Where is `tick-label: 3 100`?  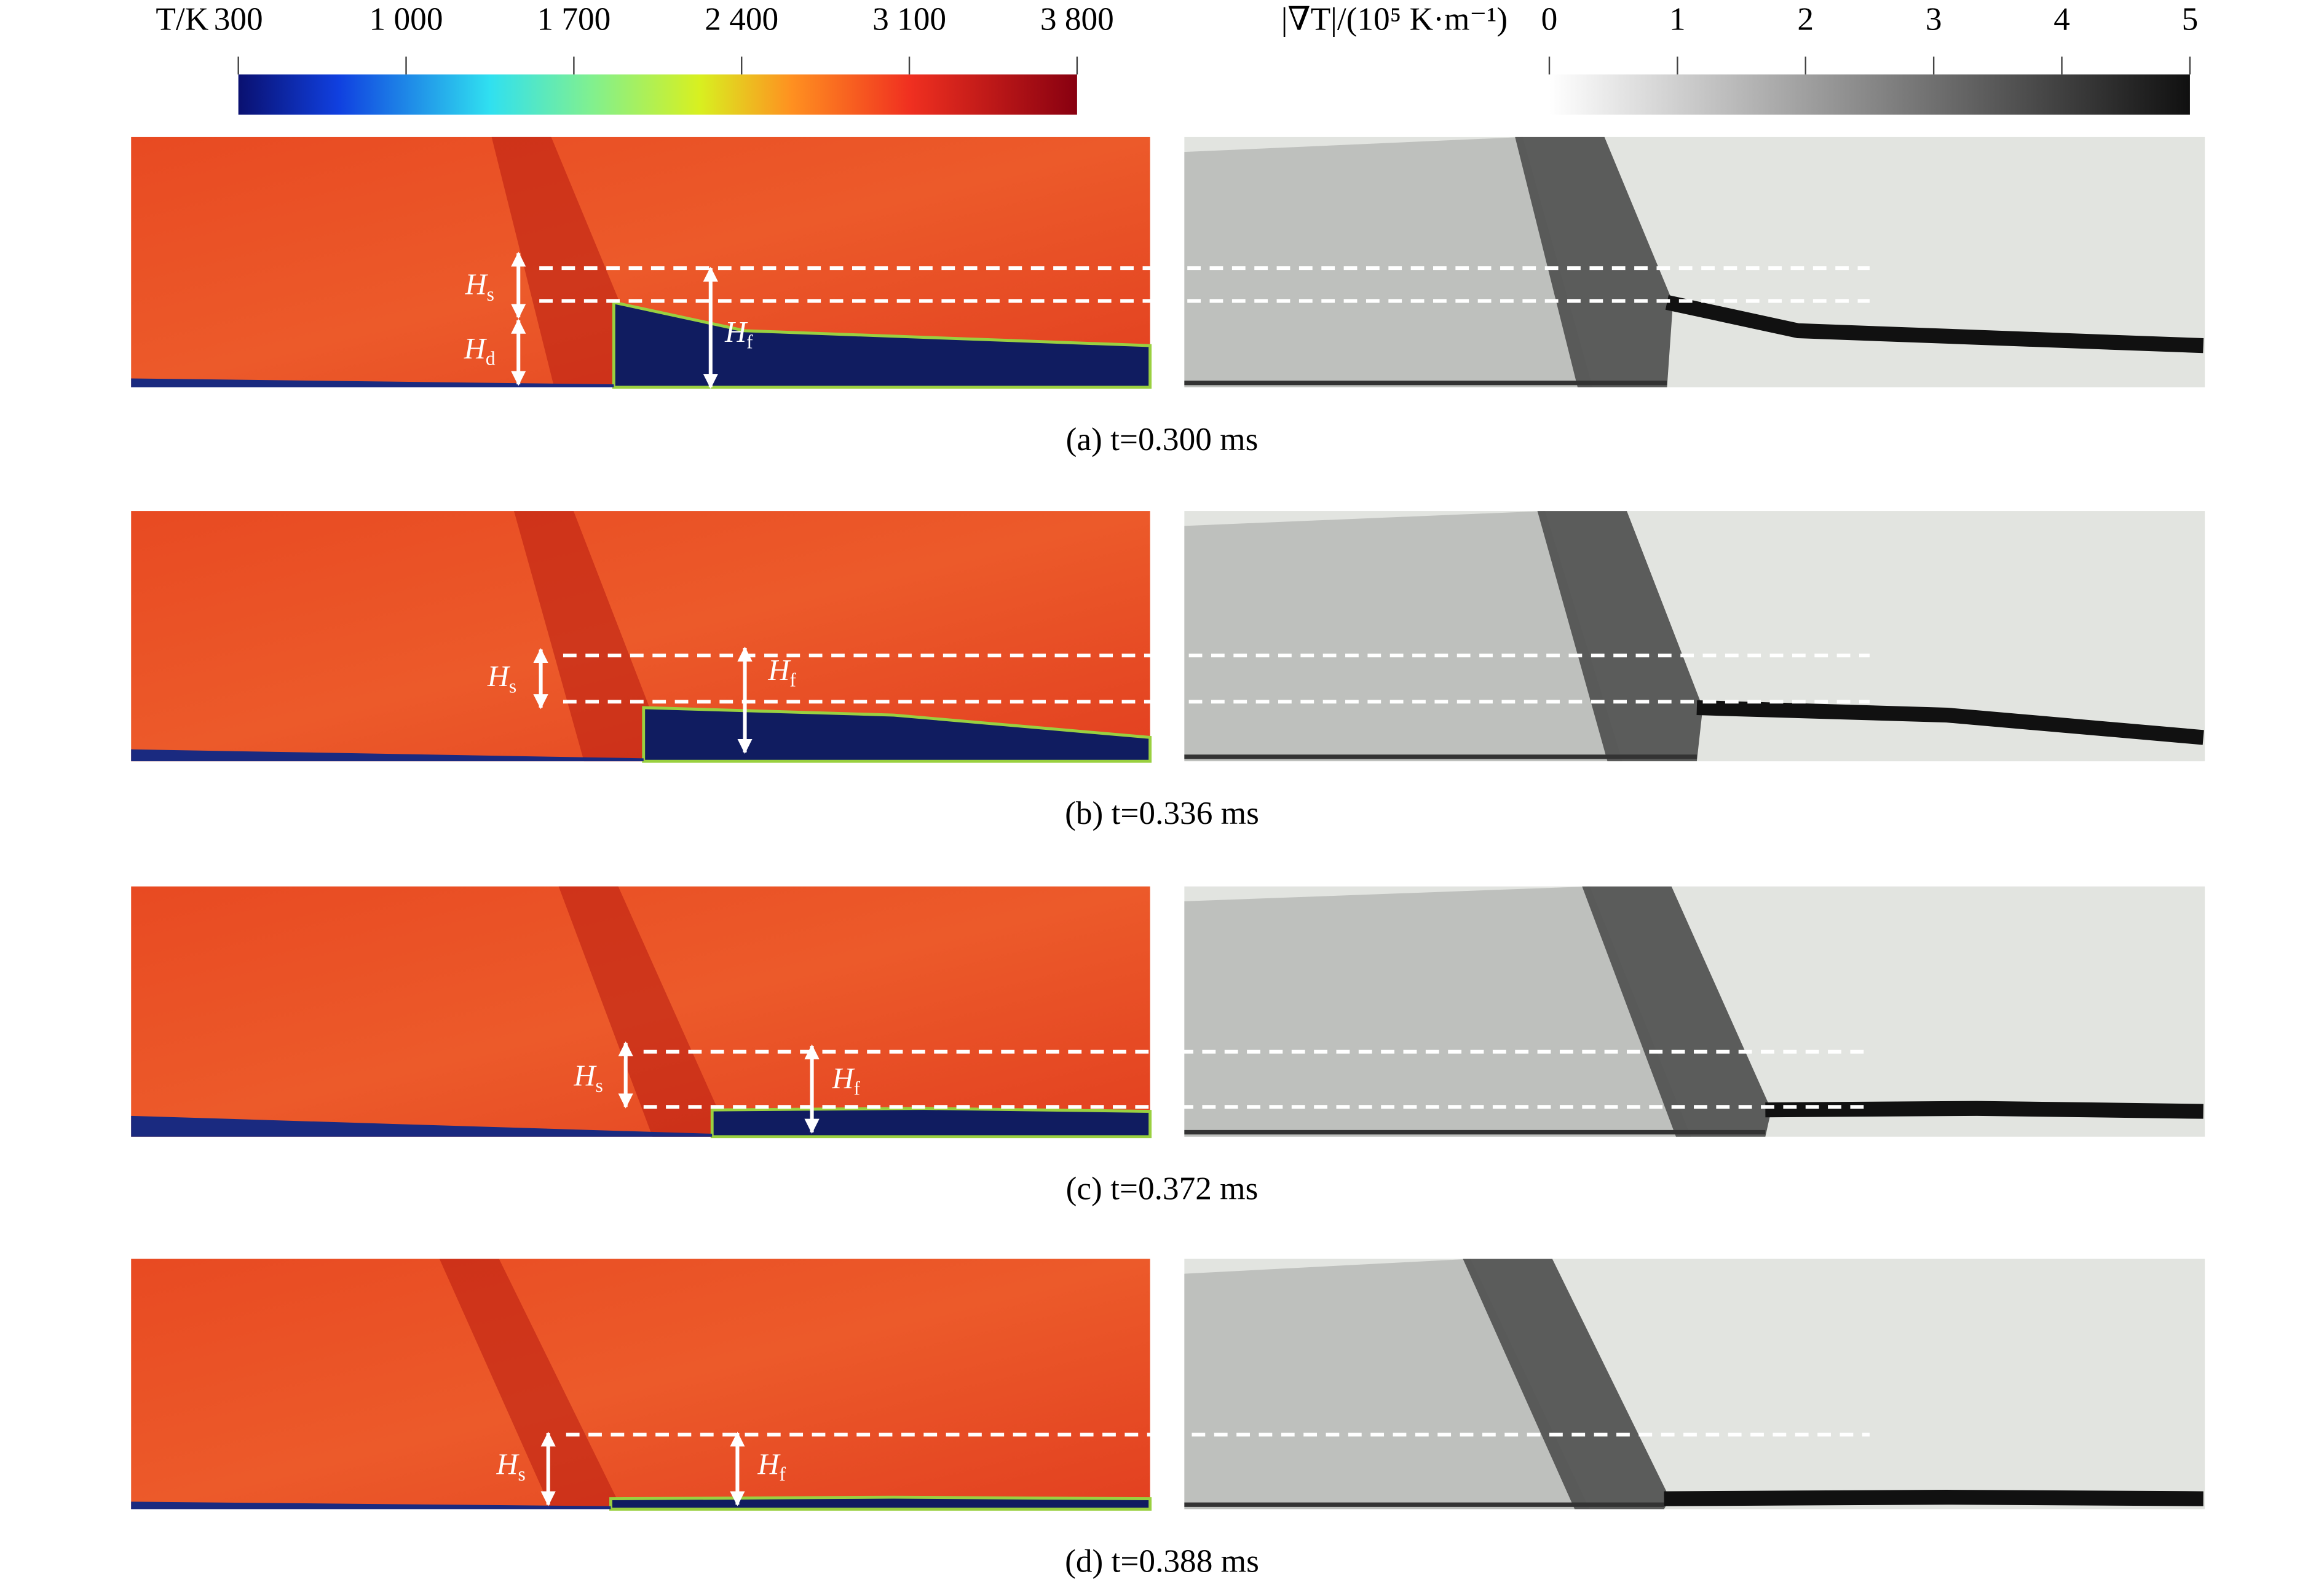
tick-label: 3 100 is located at coordinates (909, 20).